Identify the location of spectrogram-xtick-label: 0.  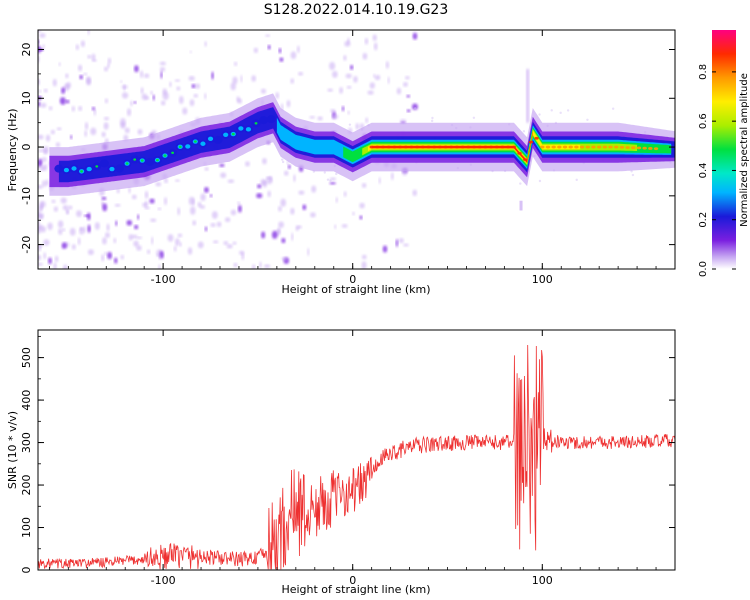
(352, 279).